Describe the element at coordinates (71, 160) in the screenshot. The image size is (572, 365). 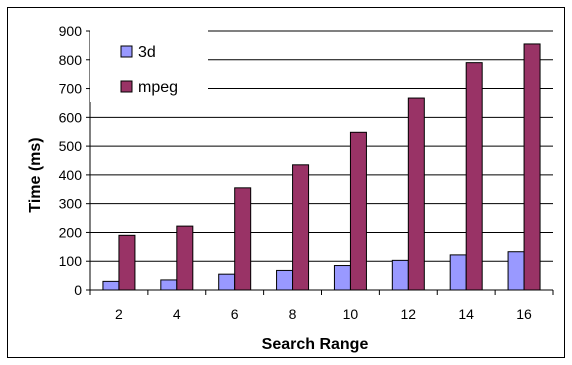
I see `y-tick-labels: 0 100 200 300 400 500 600 700 800 900` at that location.